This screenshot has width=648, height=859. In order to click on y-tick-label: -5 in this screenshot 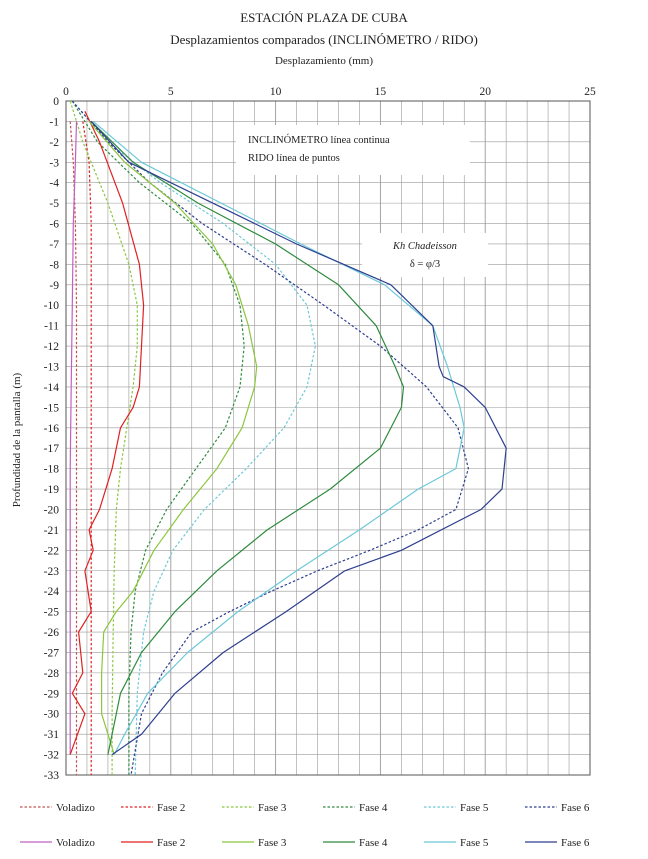, I will do `click(54, 204)`.